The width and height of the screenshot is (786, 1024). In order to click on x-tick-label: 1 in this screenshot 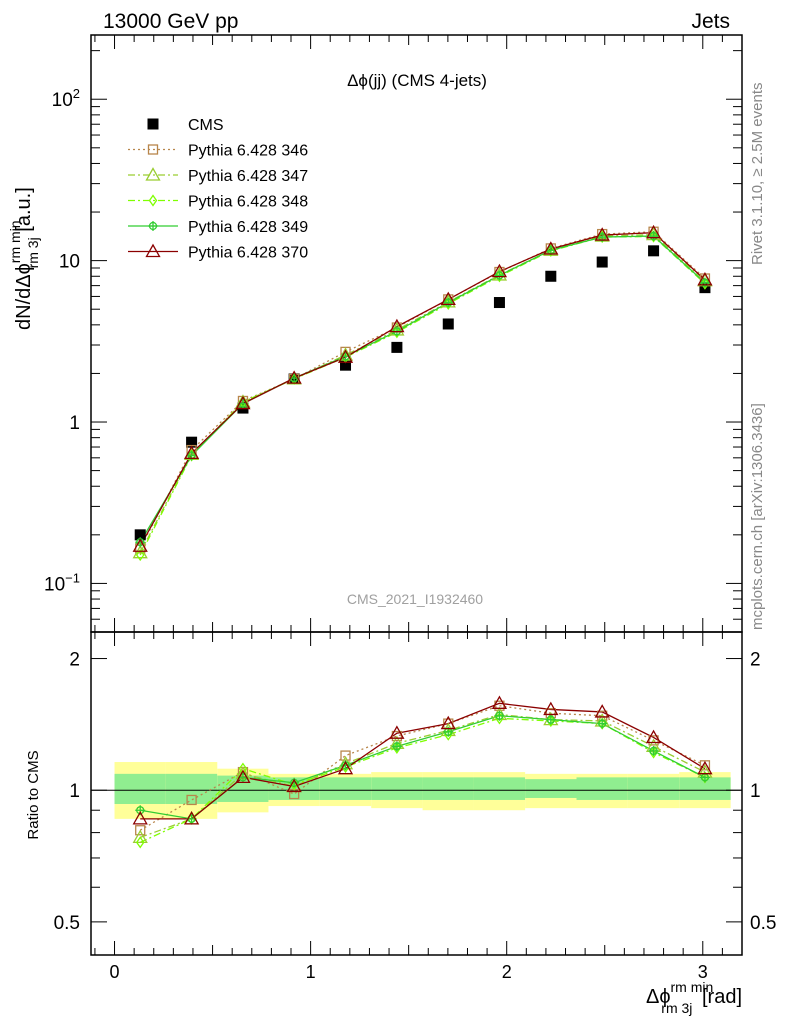, I will do `click(311, 972)`.